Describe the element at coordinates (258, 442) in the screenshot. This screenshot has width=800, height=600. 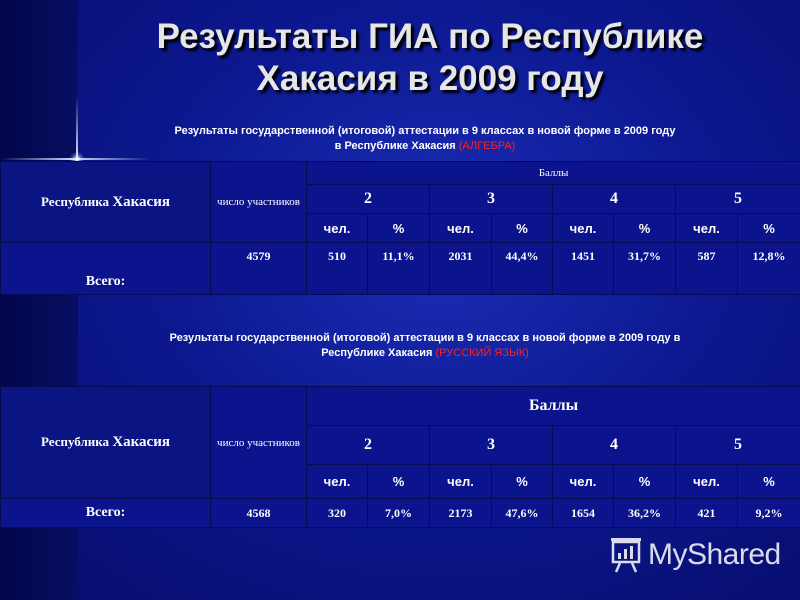
I see `russian-participants-header: число участников` at that location.